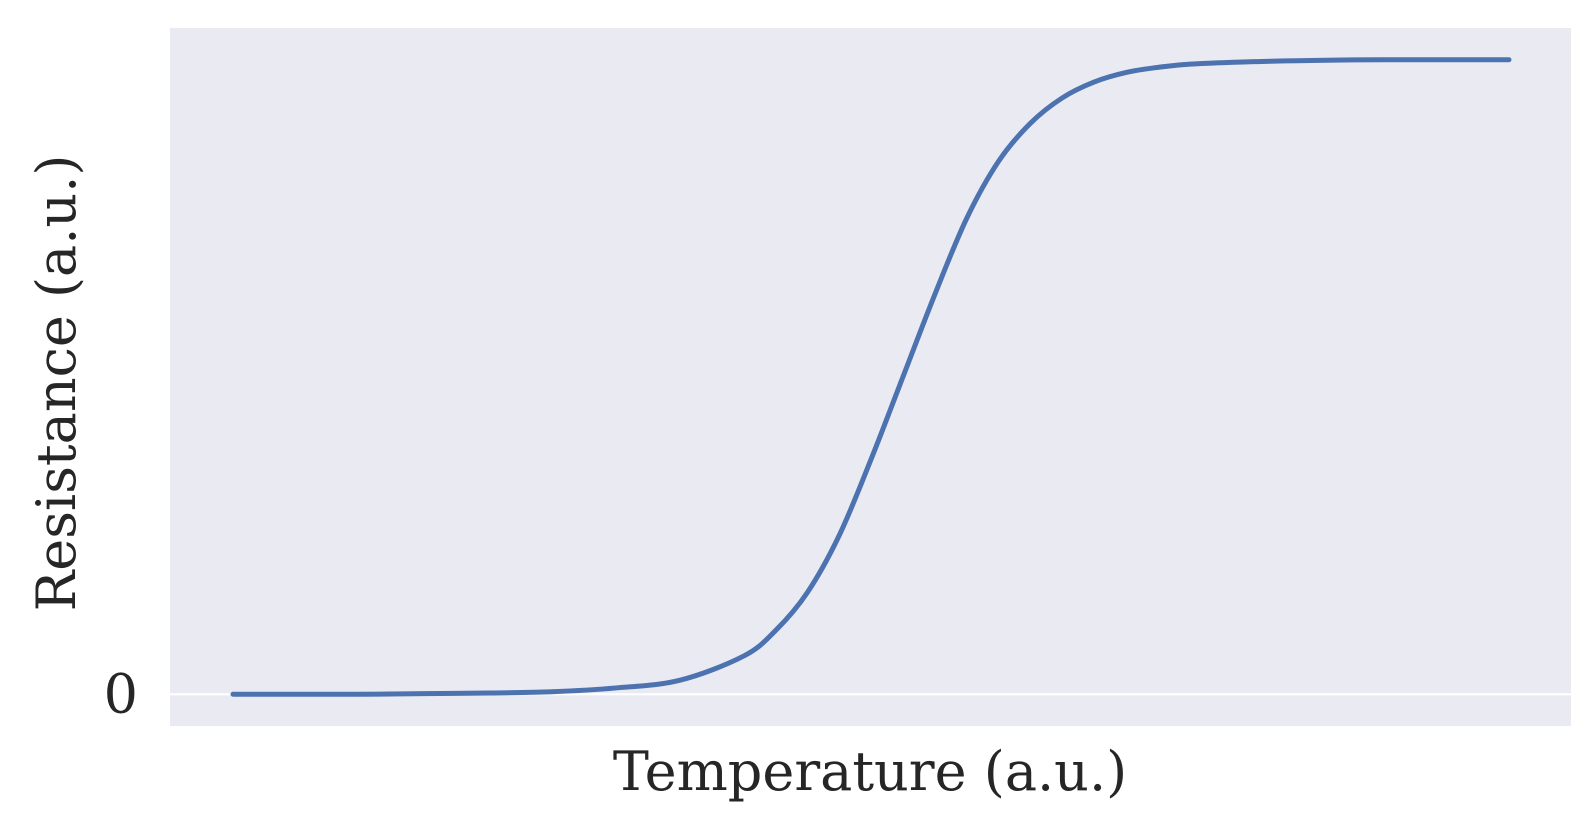  I want to click on y-tick-label-0: 0, so click(121, 693).